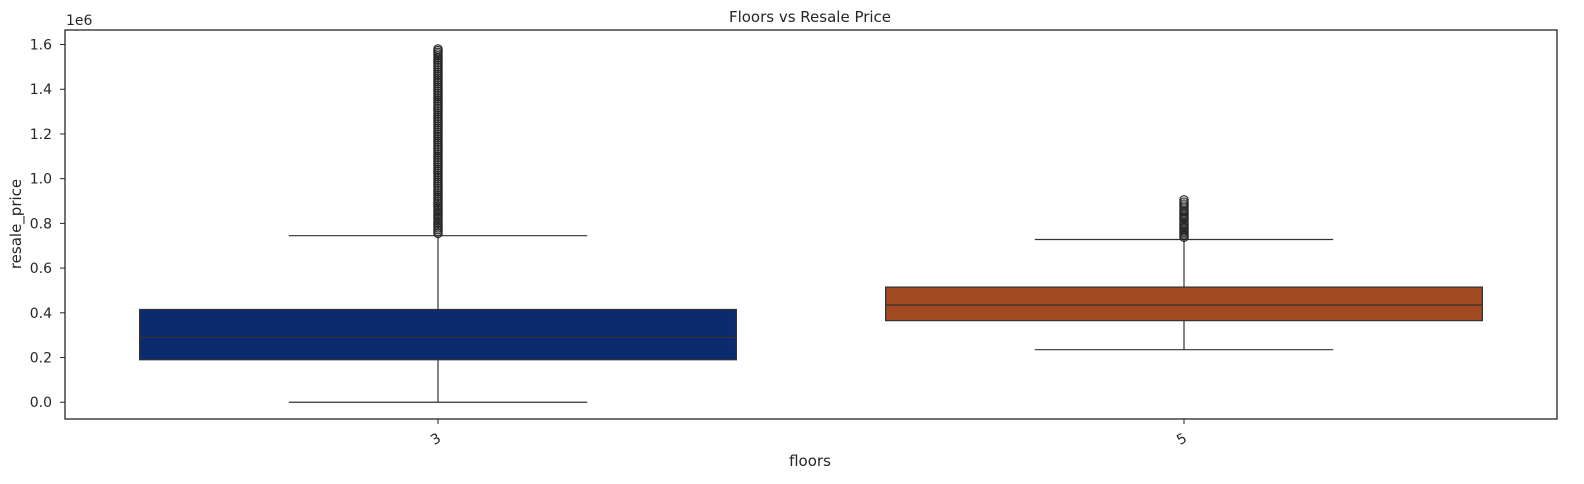  Describe the element at coordinates (810, 17) in the screenshot. I see `chart-title: Floors vs Resale Price` at that location.